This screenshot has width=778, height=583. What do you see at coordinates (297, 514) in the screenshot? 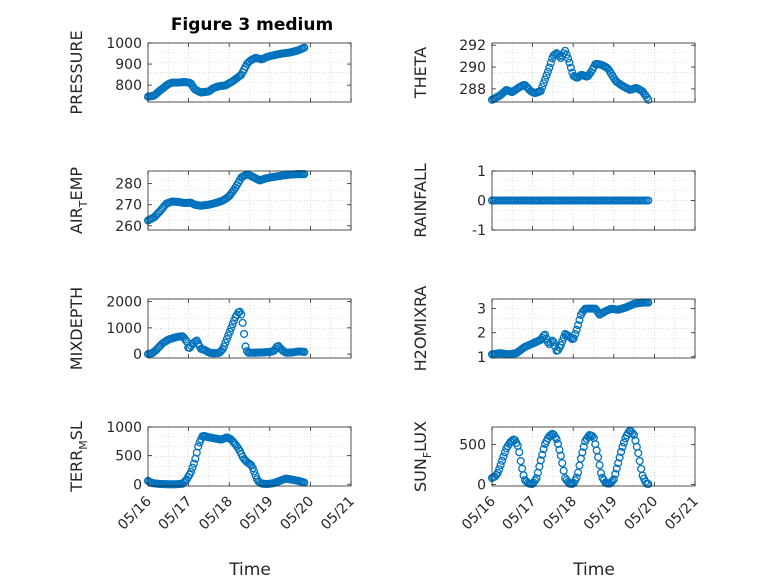
I see `x-tick-label: 05/20` at bounding box center [297, 514].